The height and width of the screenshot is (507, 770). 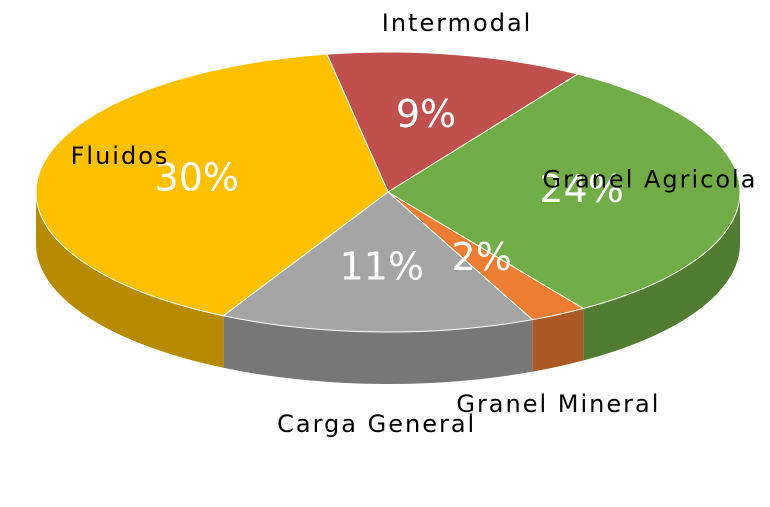 What do you see at coordinates (197, 178) in the screenshot?
I see `value-label: 30%` at bounding box center [197, 178].